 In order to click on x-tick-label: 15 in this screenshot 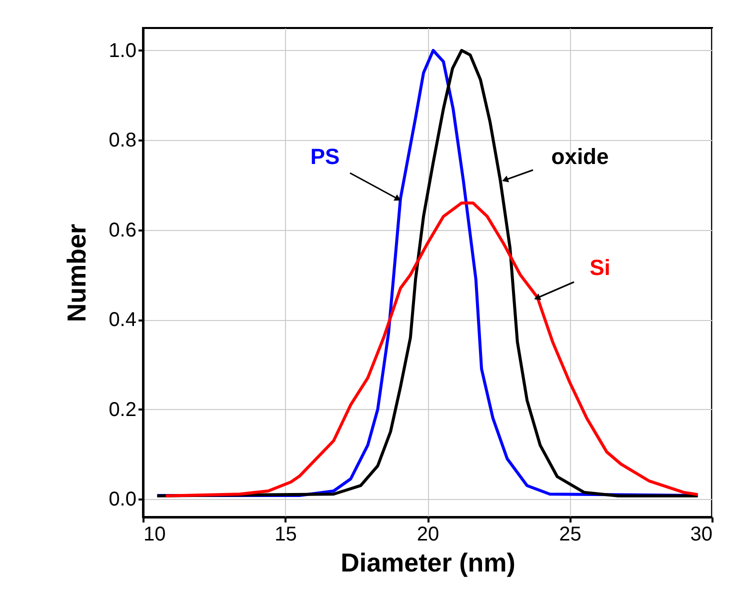, I will do `click(285, 535)`.